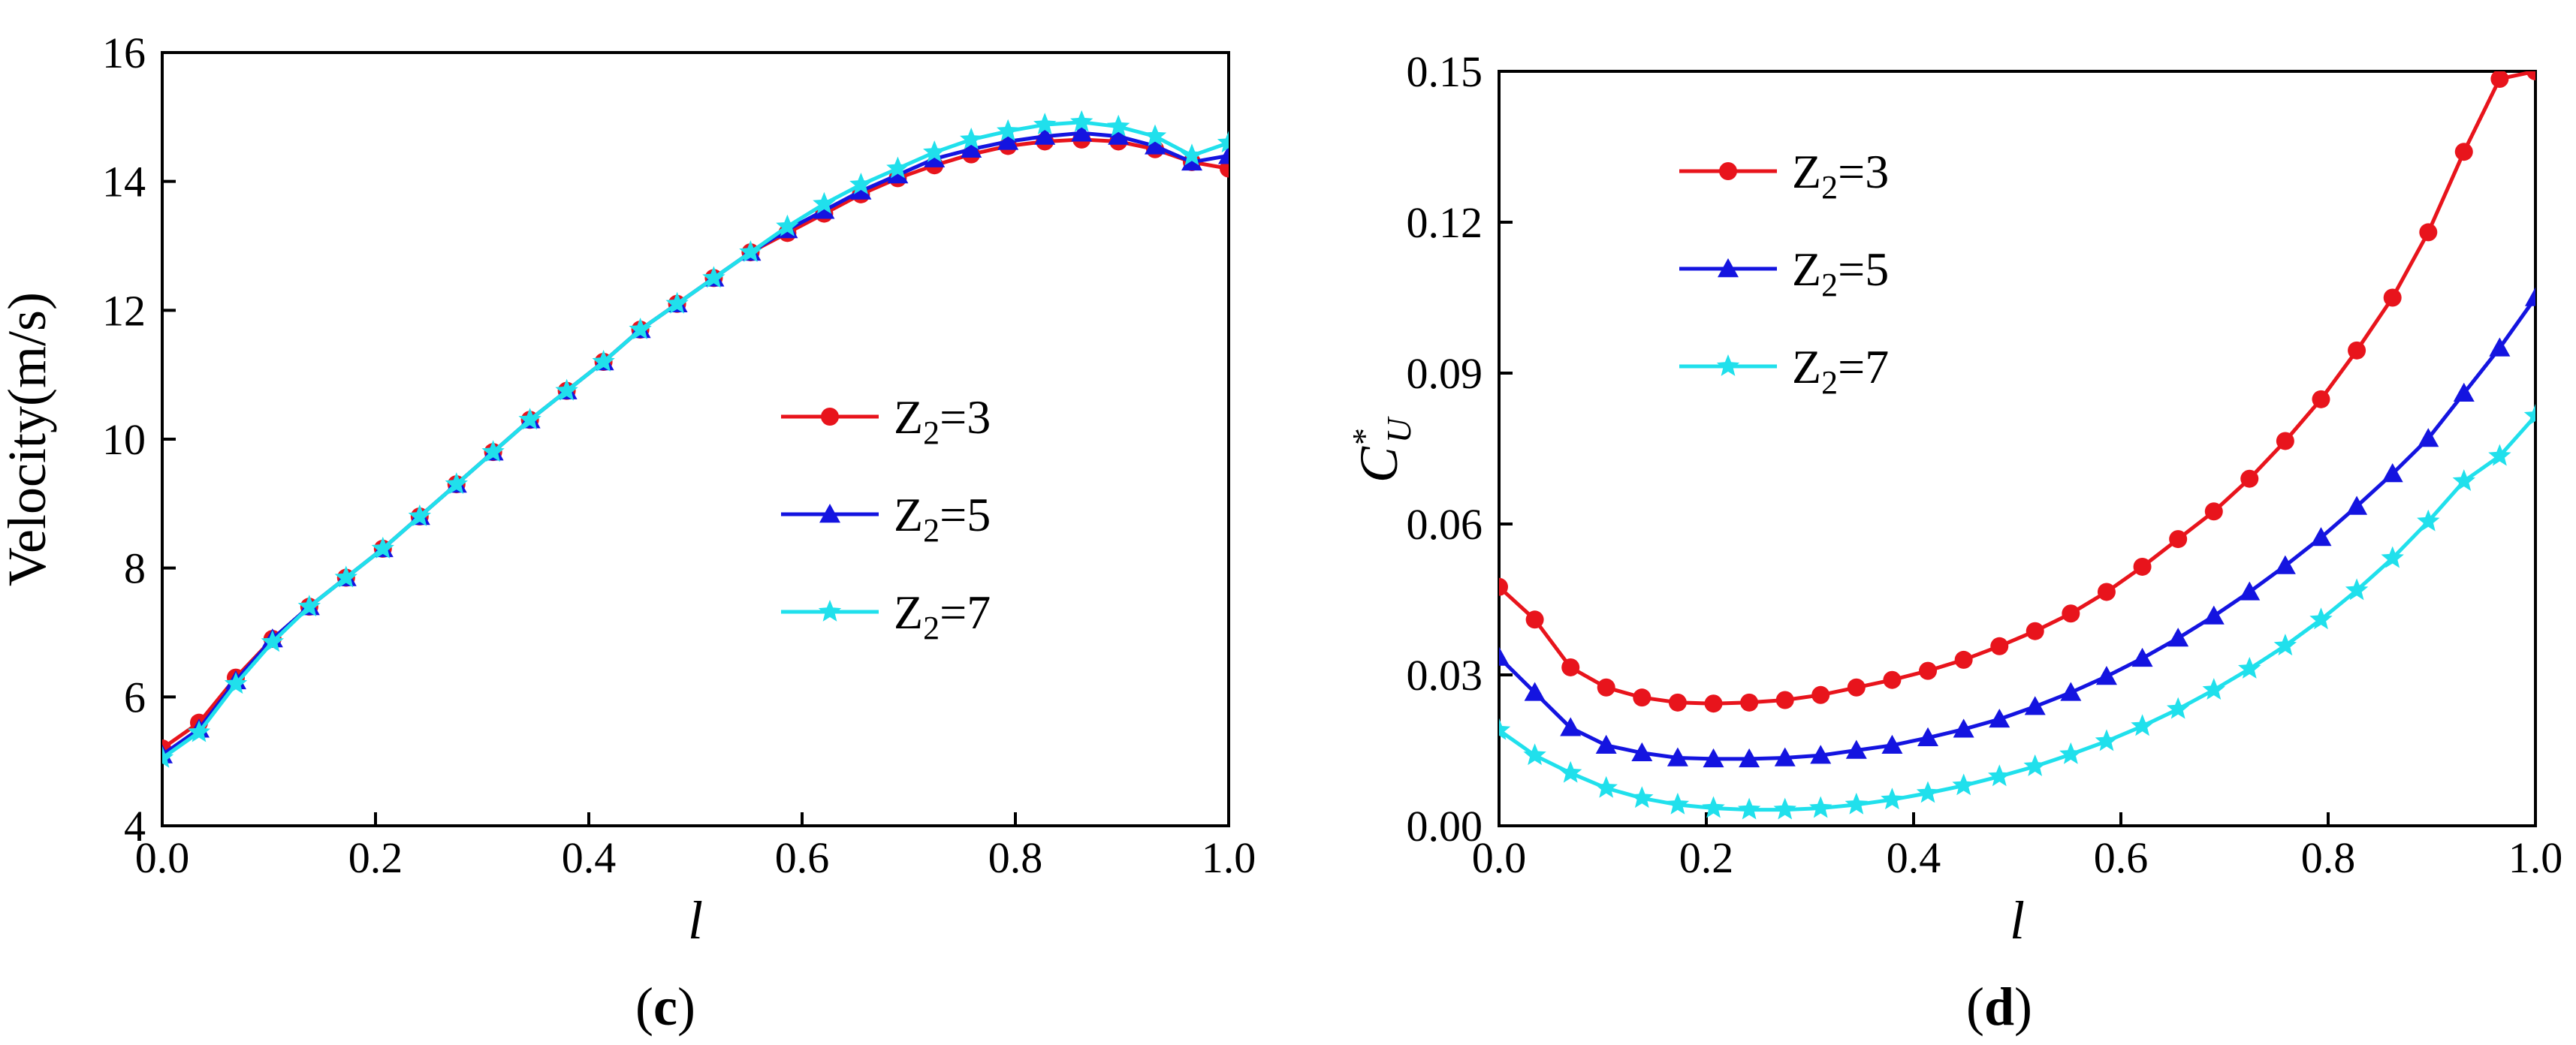 This screenshot has height=1045, width=2576. Describe the element at coordinates (1841, 370) in the screenshot. I see `chart-d-legend-label-z2-7: Z2=7` at that location.